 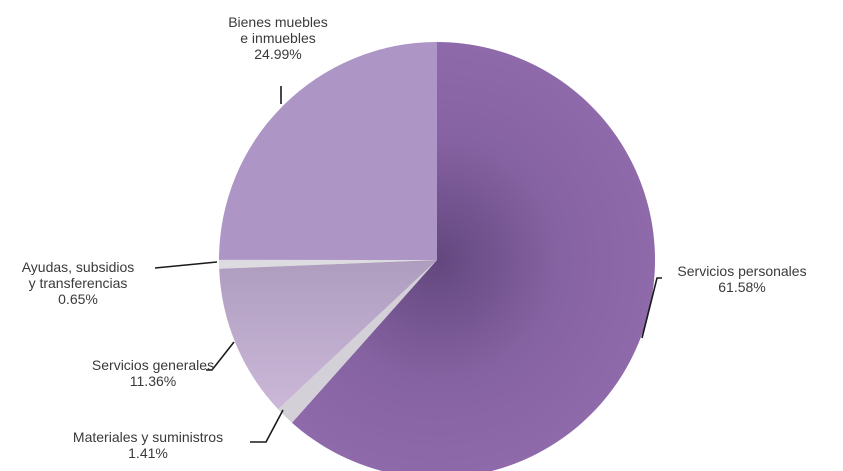 I want to click on pie-slice-shading, so click(x=328, y=335).